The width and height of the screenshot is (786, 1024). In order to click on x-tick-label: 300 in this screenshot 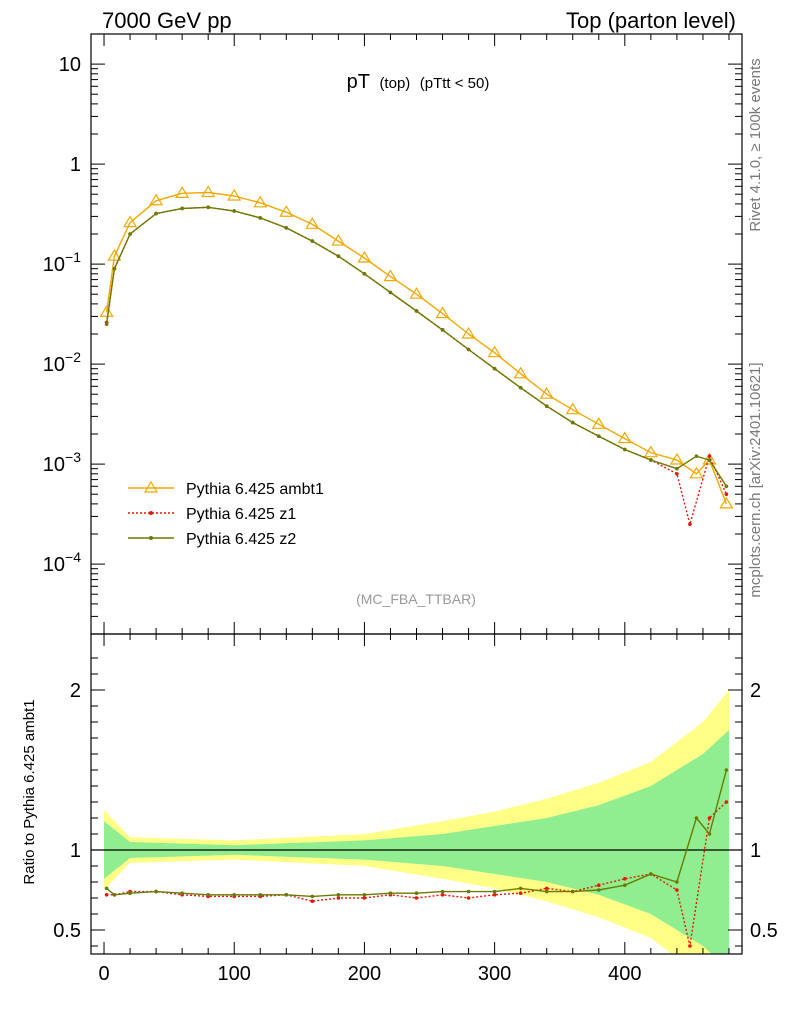, I will do `click(494, 974)`.